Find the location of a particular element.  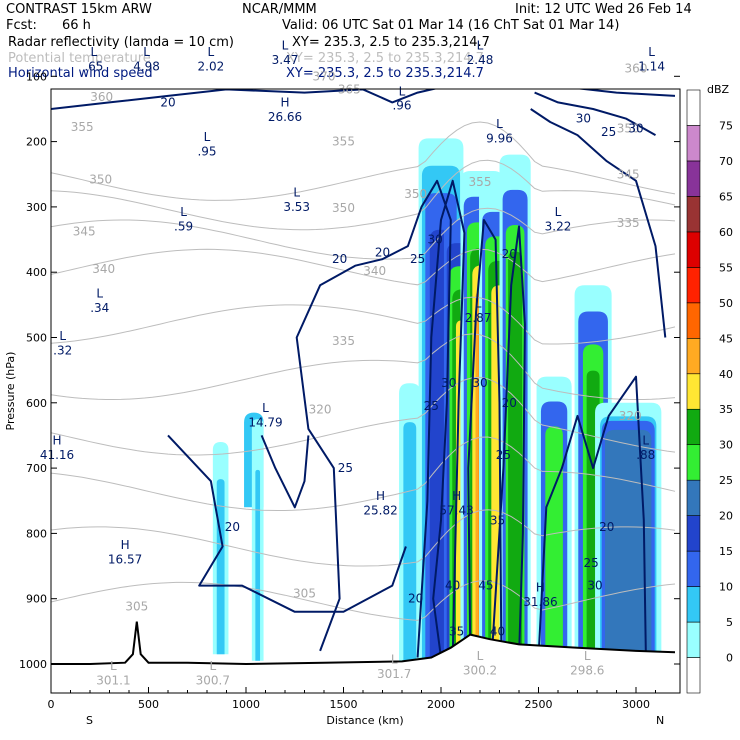

theta-contour-label: 345 is located at coordinates (628, 174).